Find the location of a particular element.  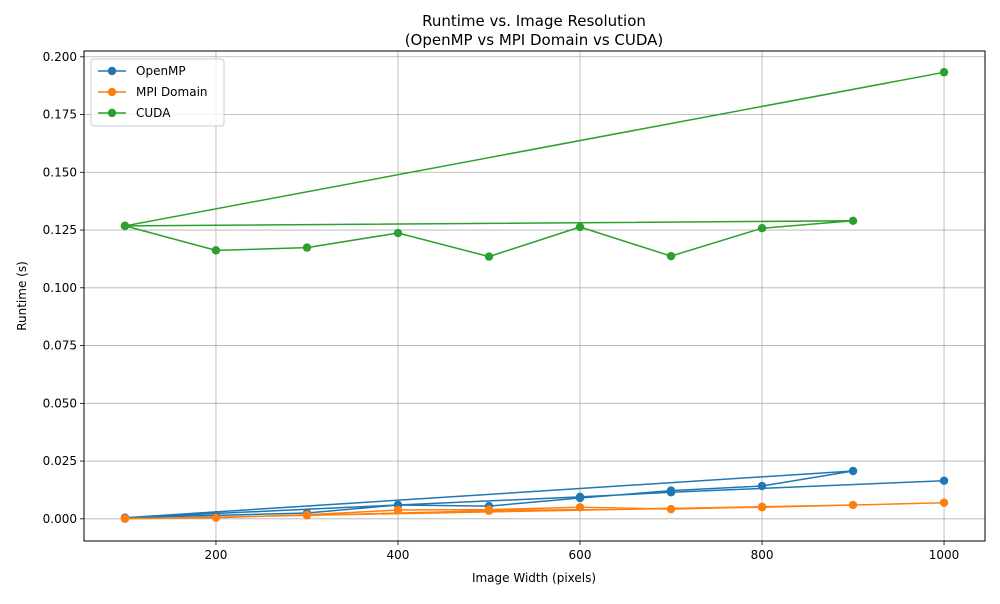

y-tick-label: 0.200 is located at coordinates (60, 57).